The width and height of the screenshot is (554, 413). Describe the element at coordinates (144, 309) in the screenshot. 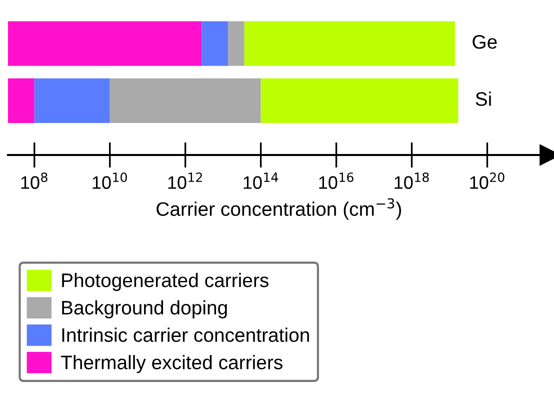

I see `legend-label: Background doping` at that location.